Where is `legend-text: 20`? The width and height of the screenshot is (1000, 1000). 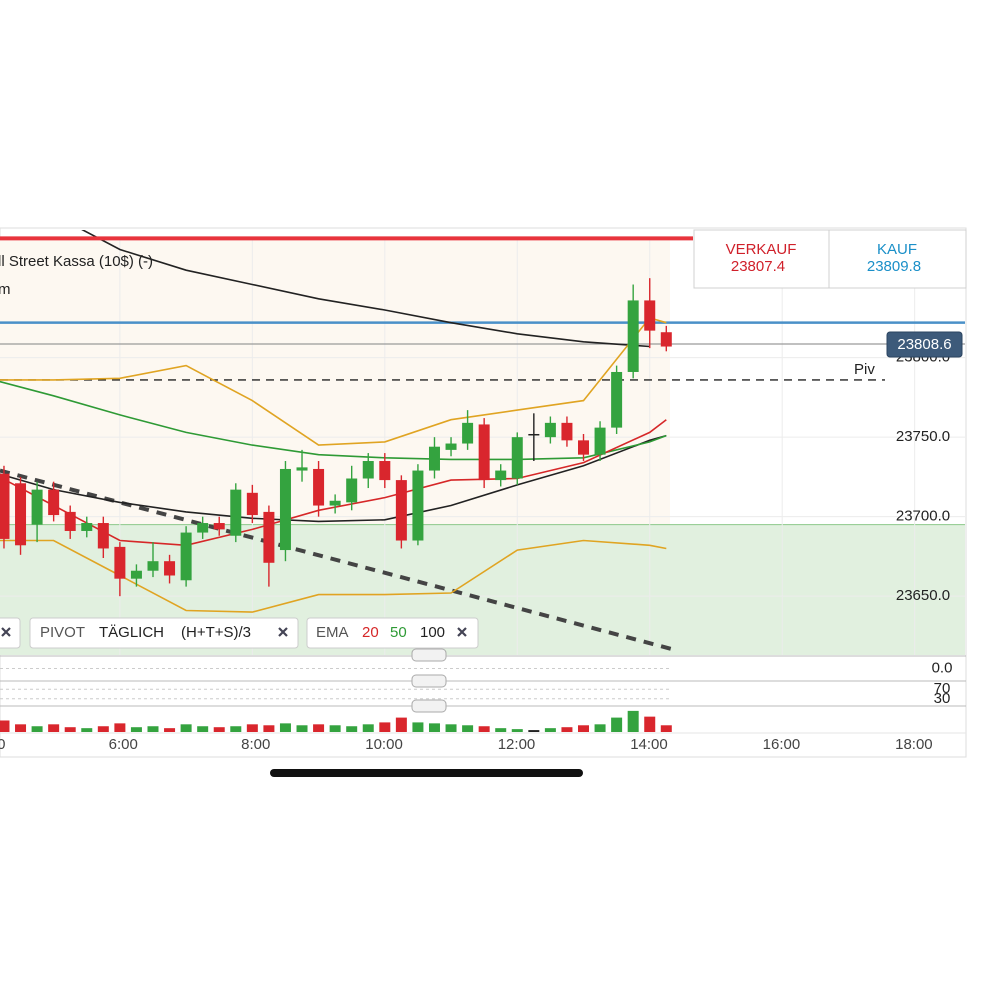
legend-text: 20 is located at coordinates (370, 632).